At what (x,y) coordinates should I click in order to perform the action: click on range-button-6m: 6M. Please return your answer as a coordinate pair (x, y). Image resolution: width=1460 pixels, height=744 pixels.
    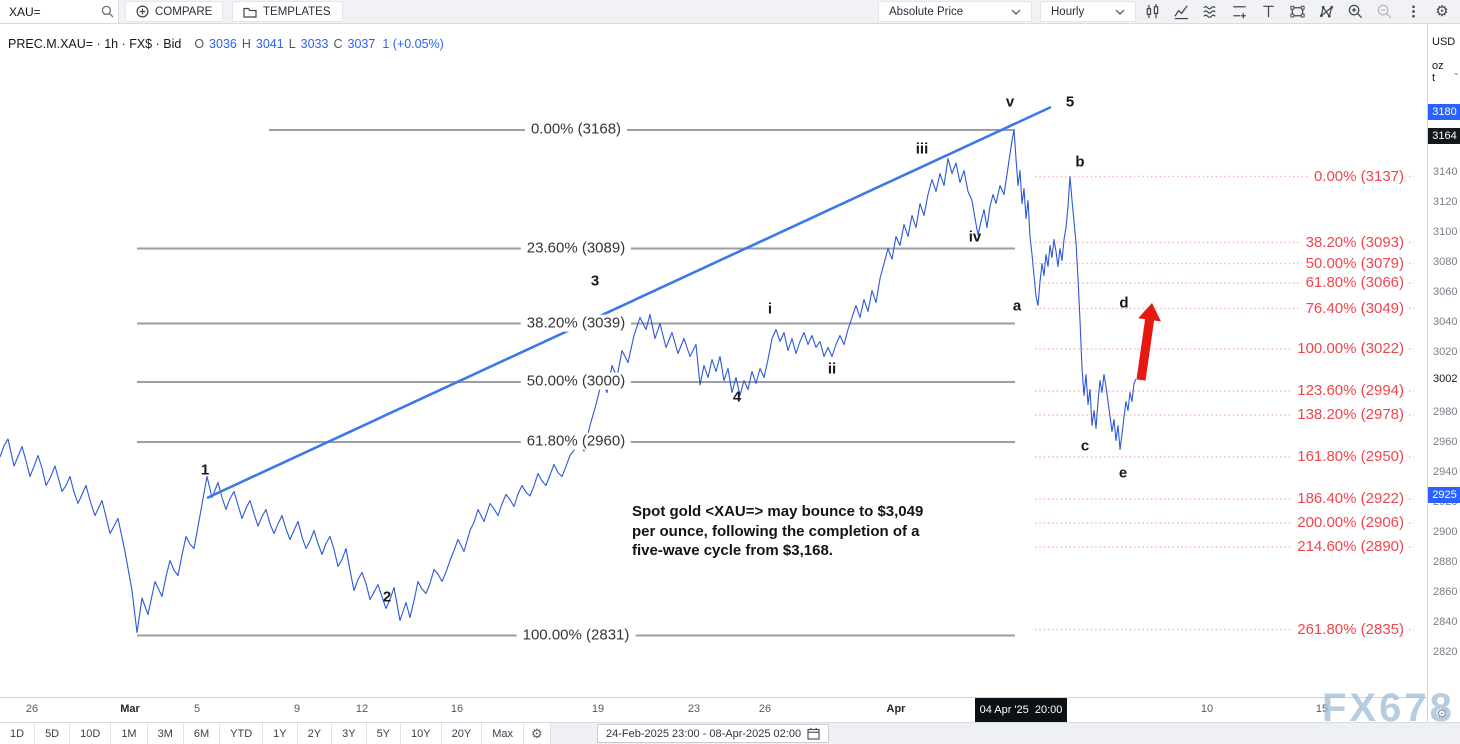
    Looking at the image, I should click on (202, 733).